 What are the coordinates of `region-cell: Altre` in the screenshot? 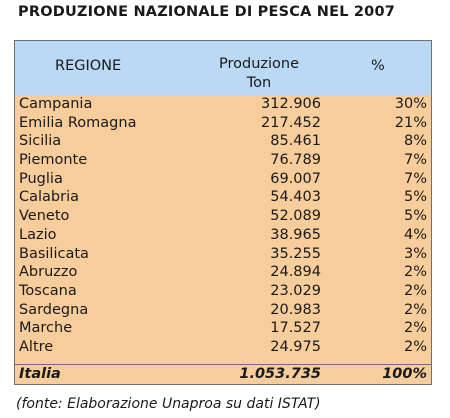 It's located at (36, 346).